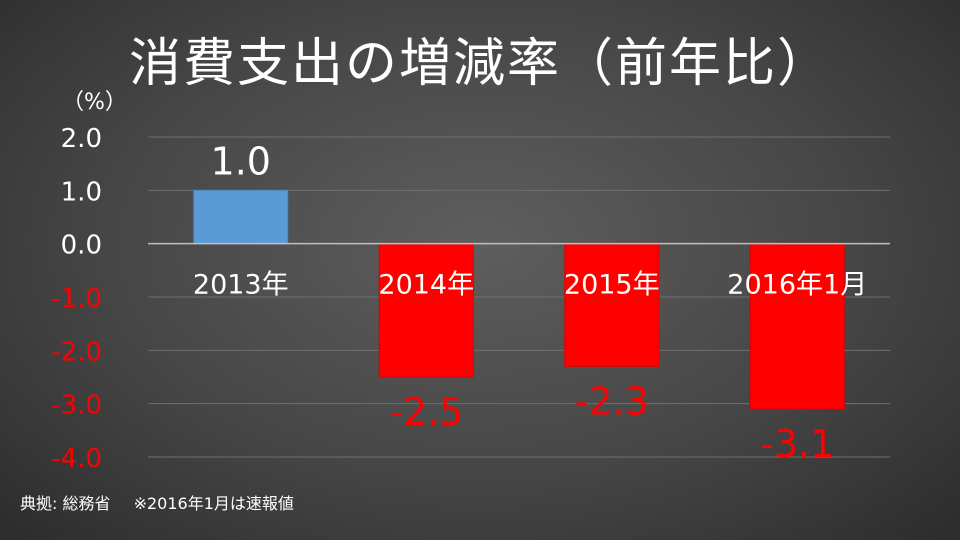 The width and height of the screenshot is (960, 540). I want to click on x-category-label: 2015年, so click(612, 285).